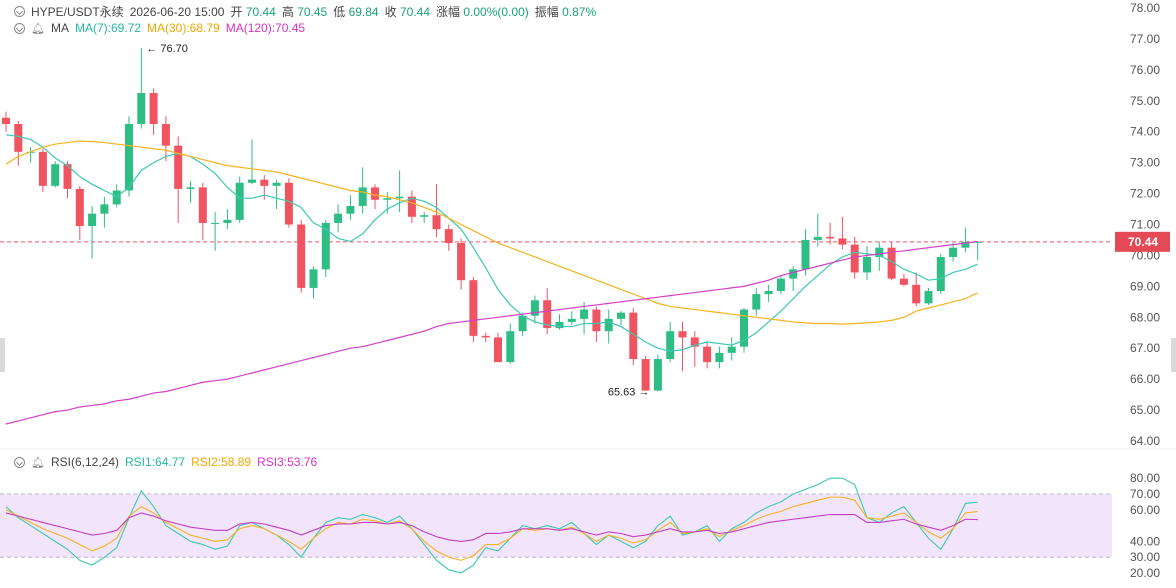  Describe the element at coordinates (265, 28) in the screenshot. I see `ma120-value: MA(120):70.45` at that location.